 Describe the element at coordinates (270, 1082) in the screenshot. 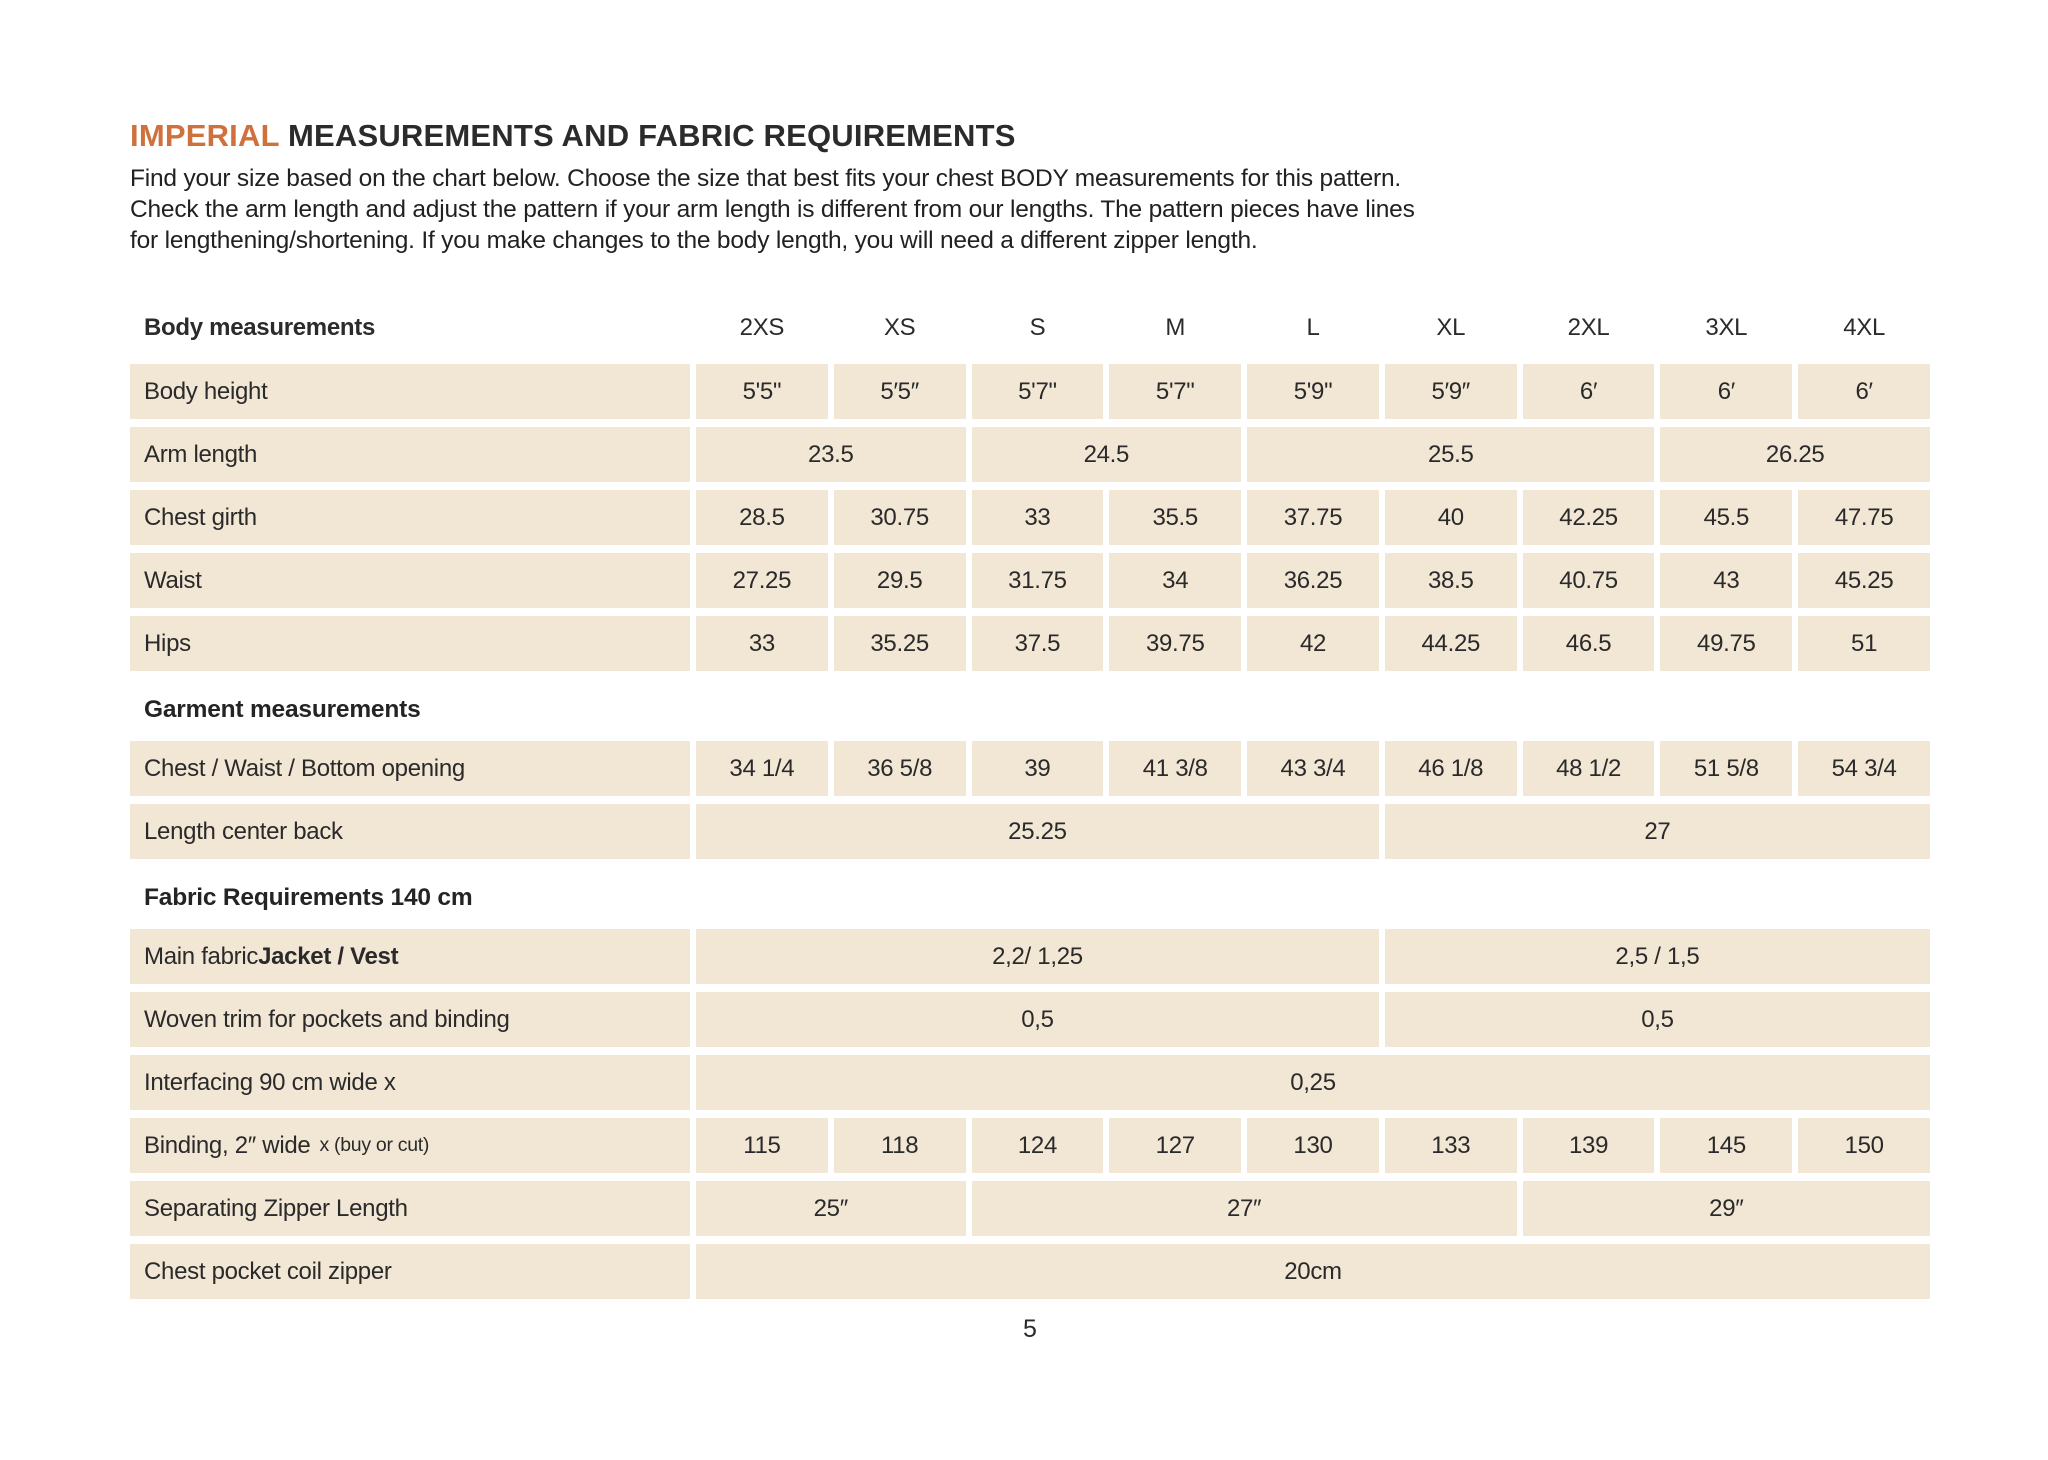

I see `row-label-text: Interfacing 90 cm wide x` at that location.